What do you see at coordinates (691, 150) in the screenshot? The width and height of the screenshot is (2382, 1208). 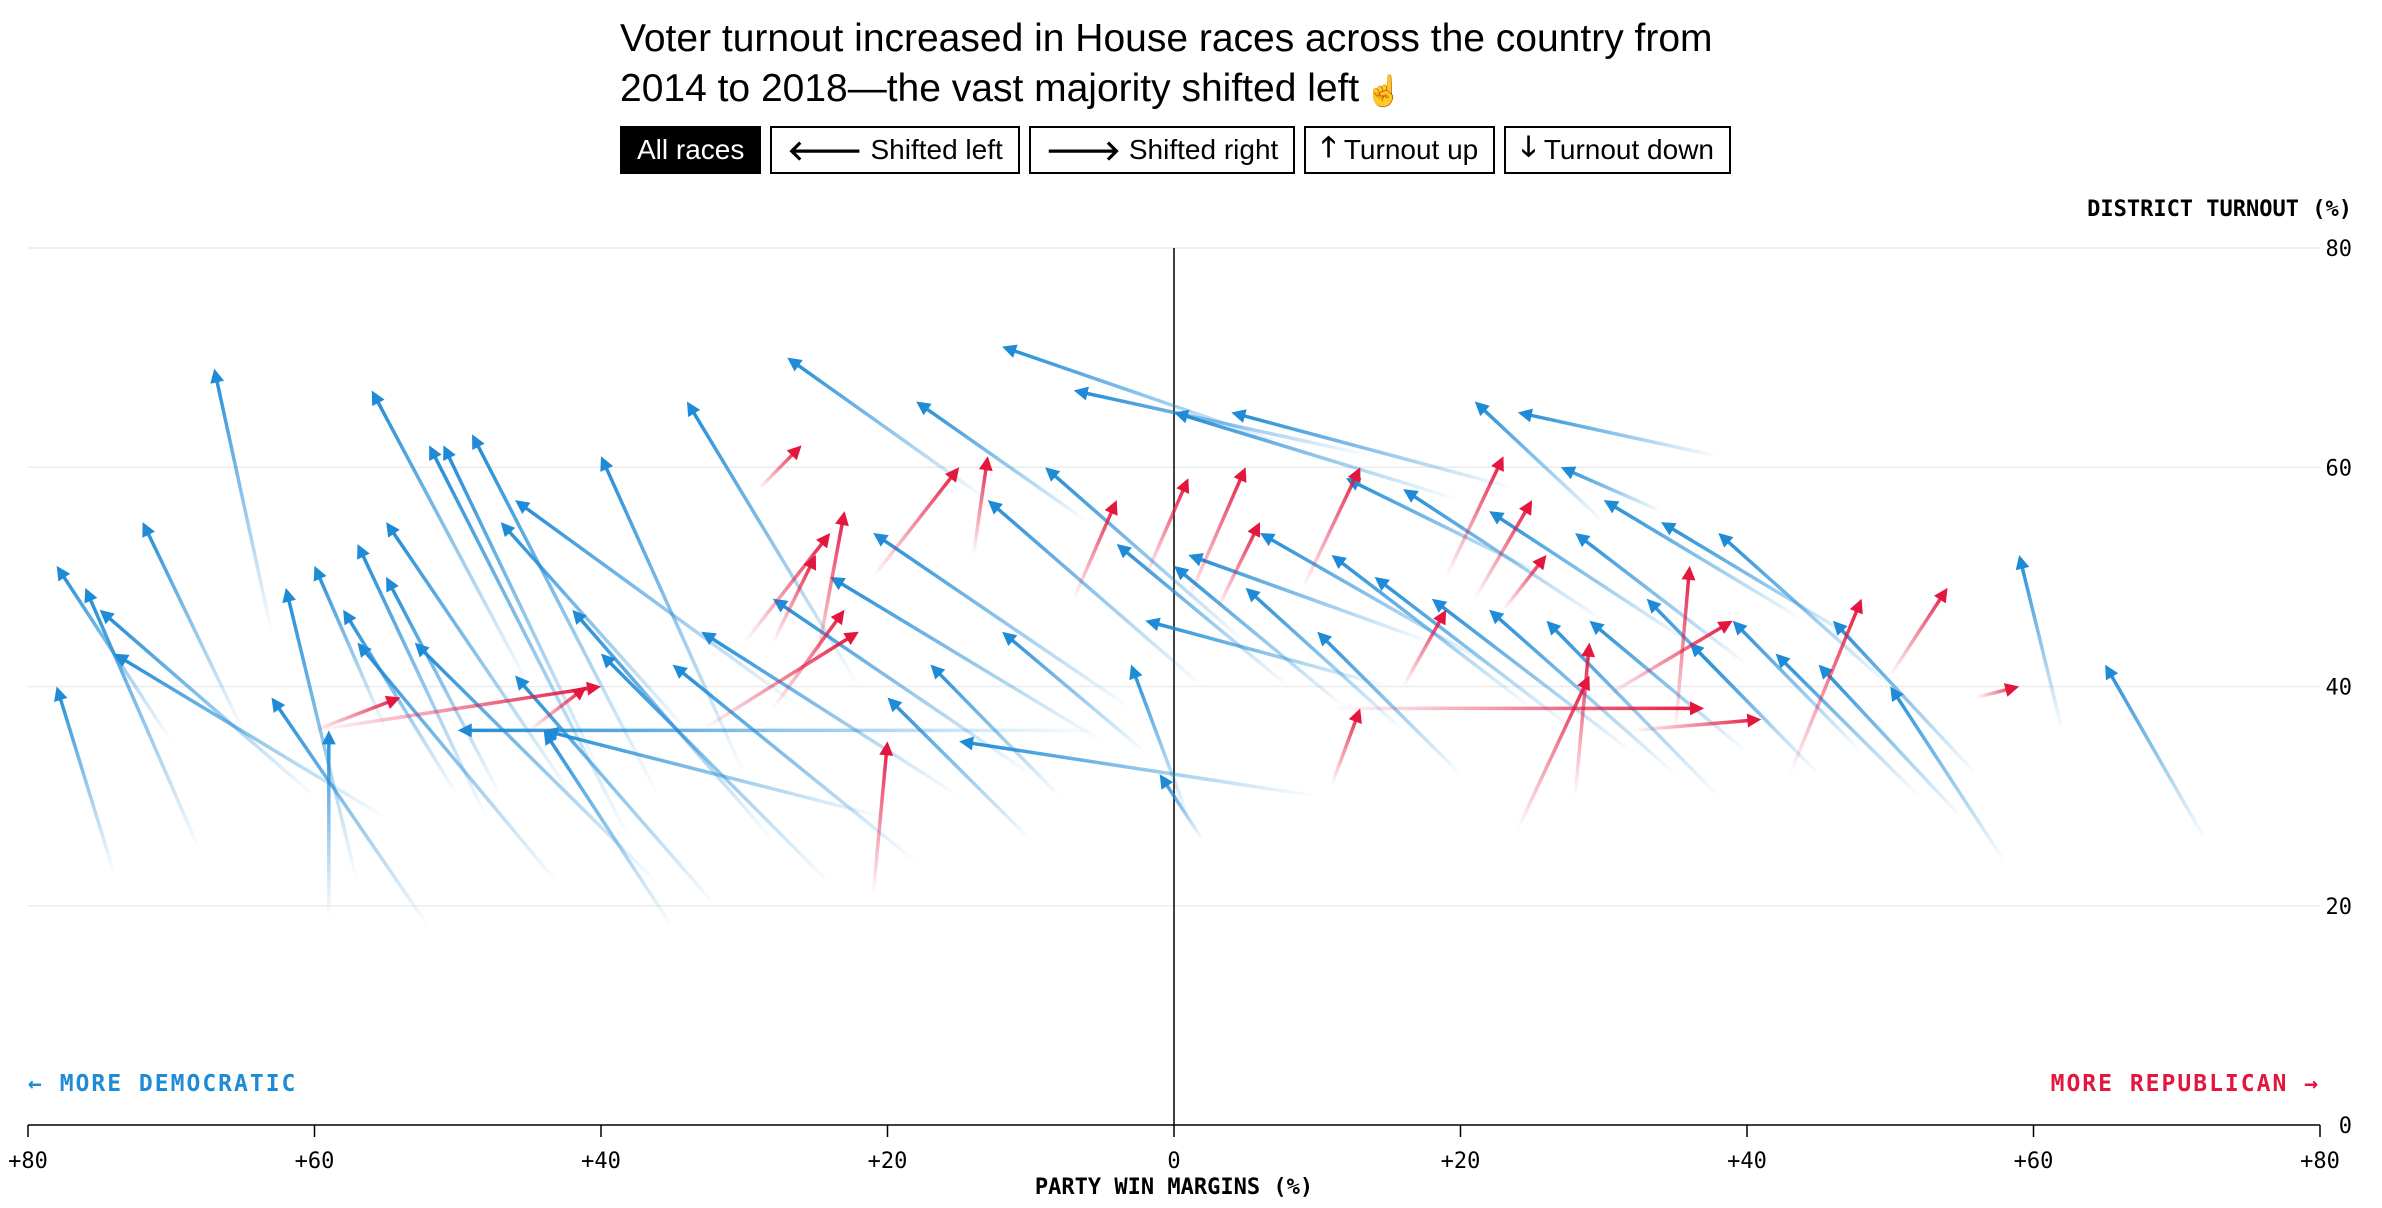 I see `filter-all-races-button: All races` at bounding box center [691, 150].